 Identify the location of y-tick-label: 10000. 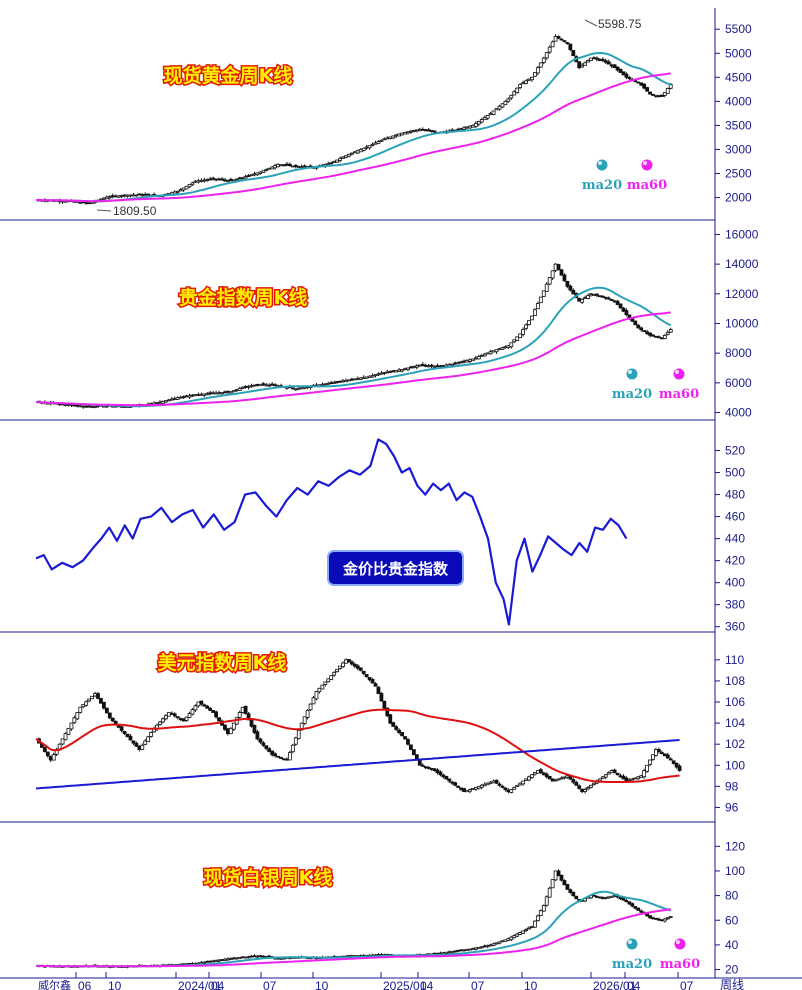
(742, 323).